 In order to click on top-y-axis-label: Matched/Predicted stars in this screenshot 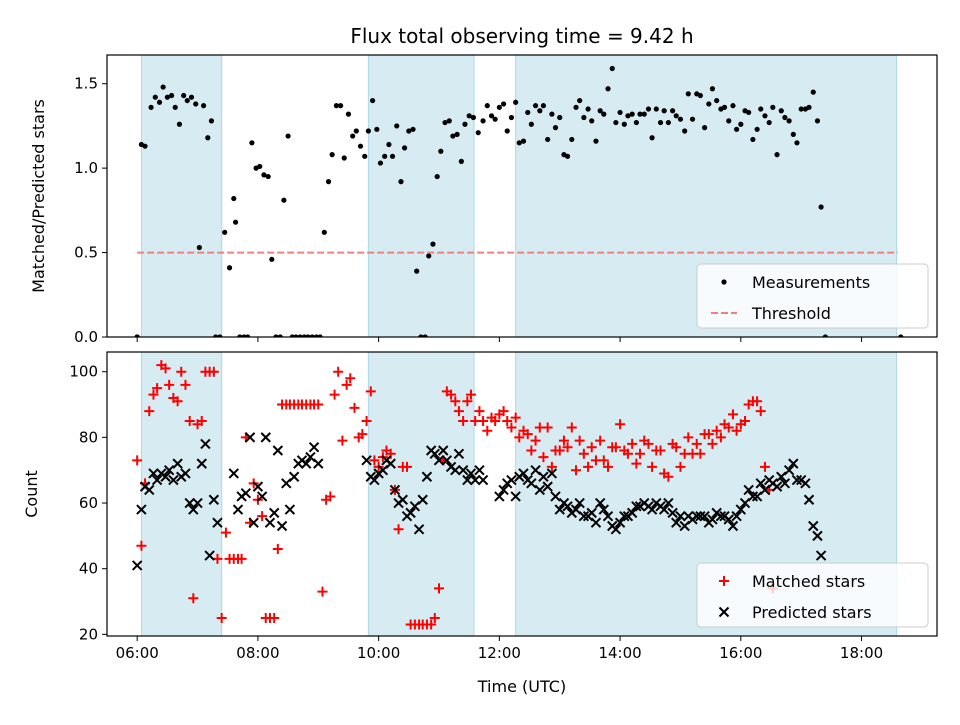, I will do `click(38, 196)`.